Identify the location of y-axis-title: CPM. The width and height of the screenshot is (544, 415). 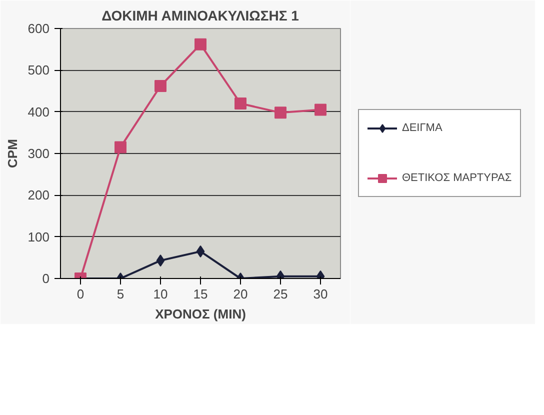
(12, 153).